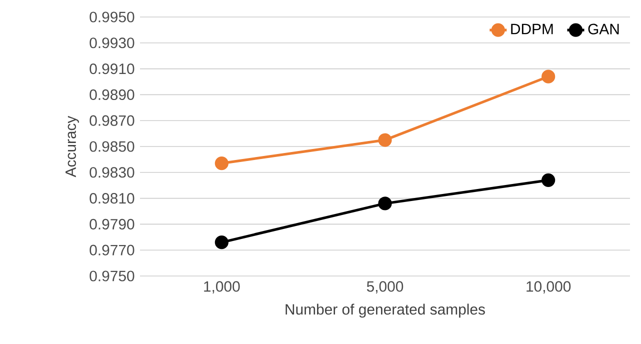 The image size is (641, 344). I want to click on y-tick-label: 0.9890, so click(112, 94).